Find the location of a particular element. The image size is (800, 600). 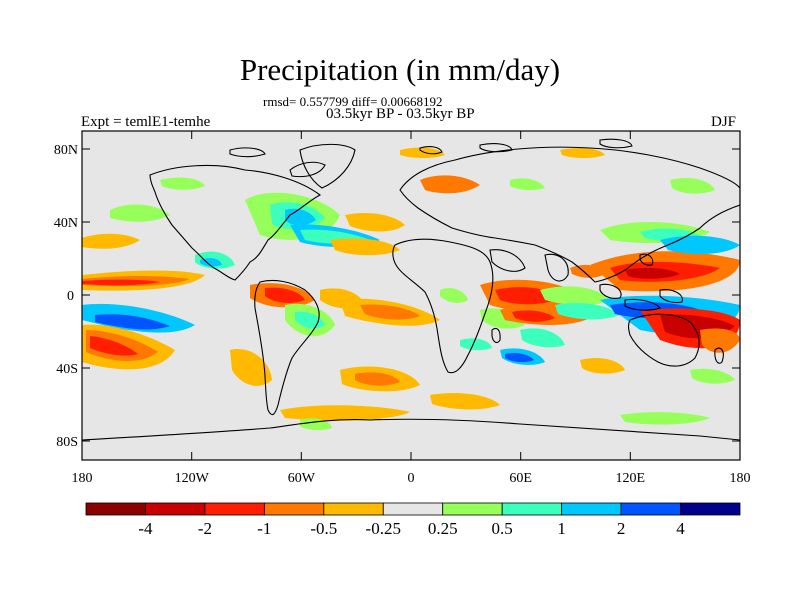

colorbar-label: 0.5 is located at coordinates (502, 528).